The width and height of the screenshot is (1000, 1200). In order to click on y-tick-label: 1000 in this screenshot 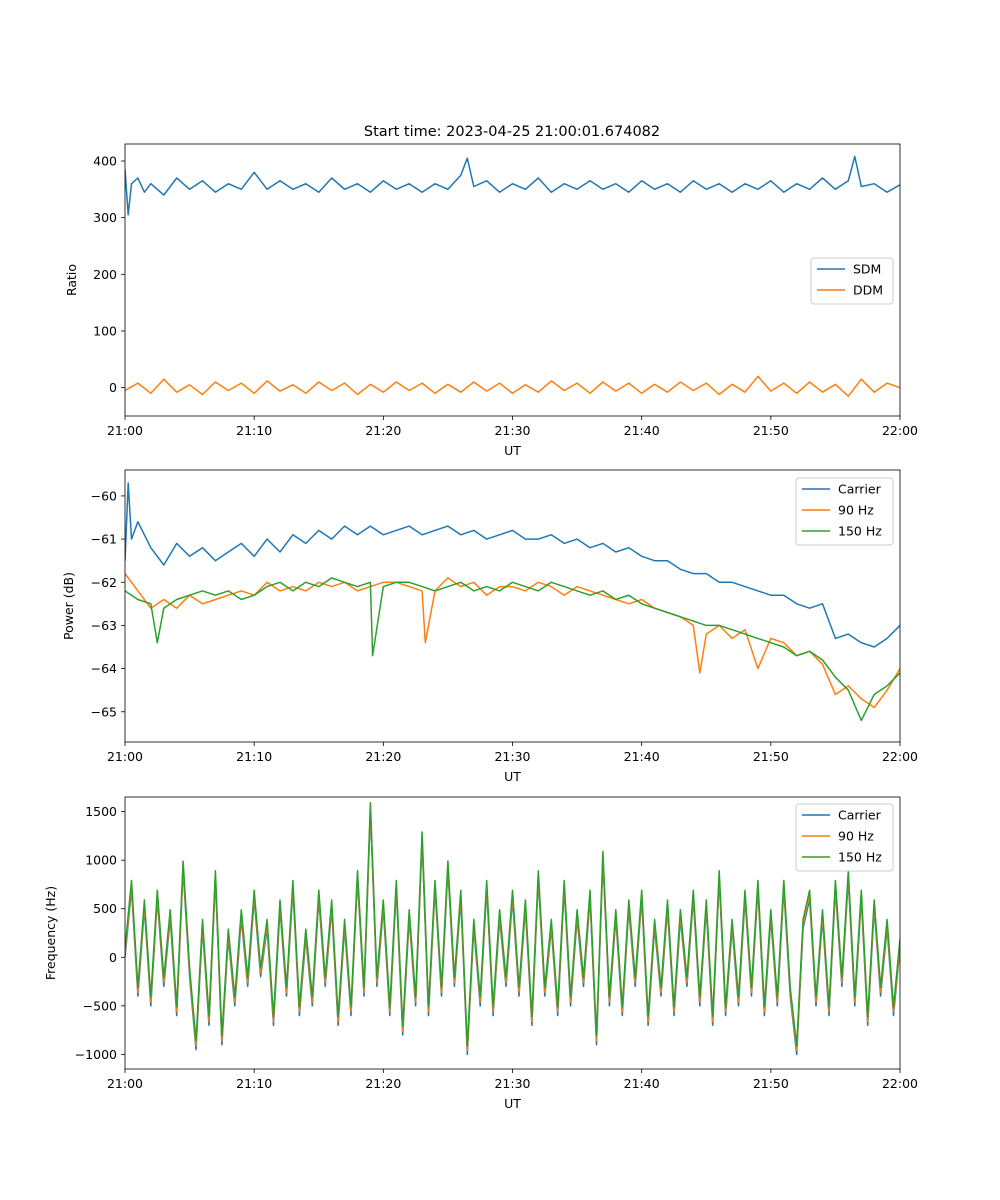, I will do `click(101, 860)`.